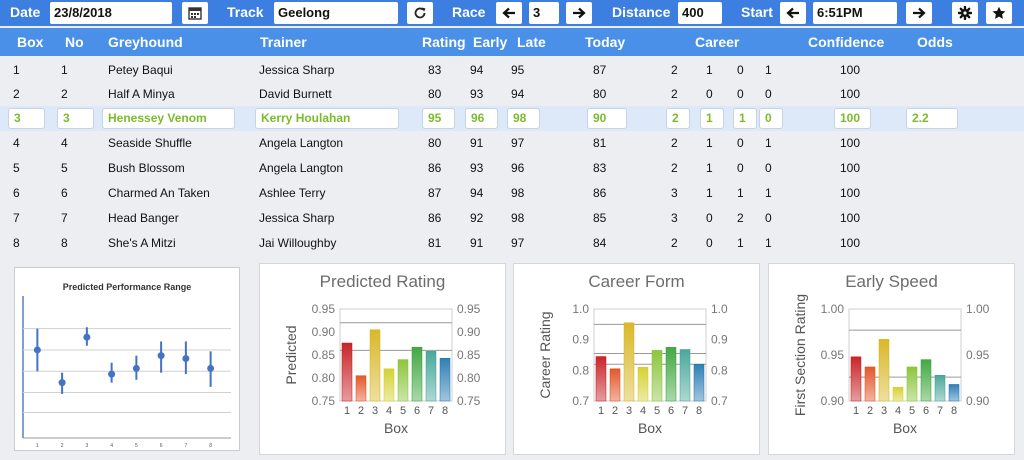 This screenshot has width=1024, height=460. What do you see at coordinates (580, 340) in the screenshot?
I see `y-tick-label: 0.9` at bounding box center [580, 340].